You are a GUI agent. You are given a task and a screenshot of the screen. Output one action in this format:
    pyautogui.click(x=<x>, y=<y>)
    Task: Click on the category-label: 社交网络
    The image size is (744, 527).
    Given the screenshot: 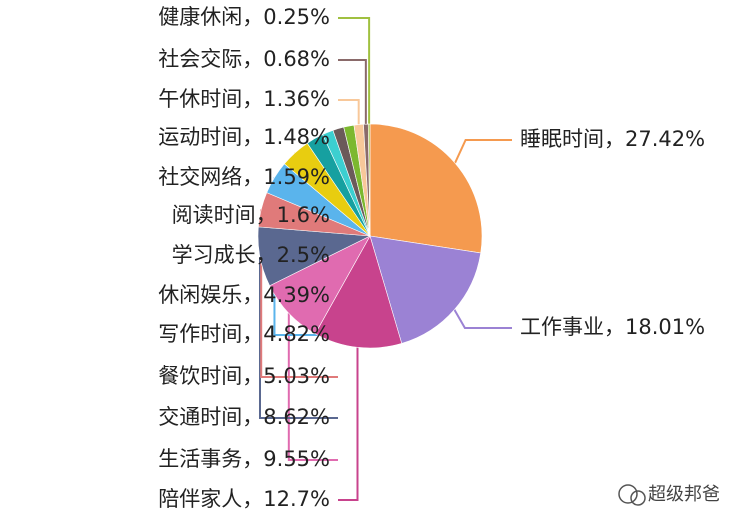 What is the action you would take?
    pyautogui.click(x=200, y=177)
    